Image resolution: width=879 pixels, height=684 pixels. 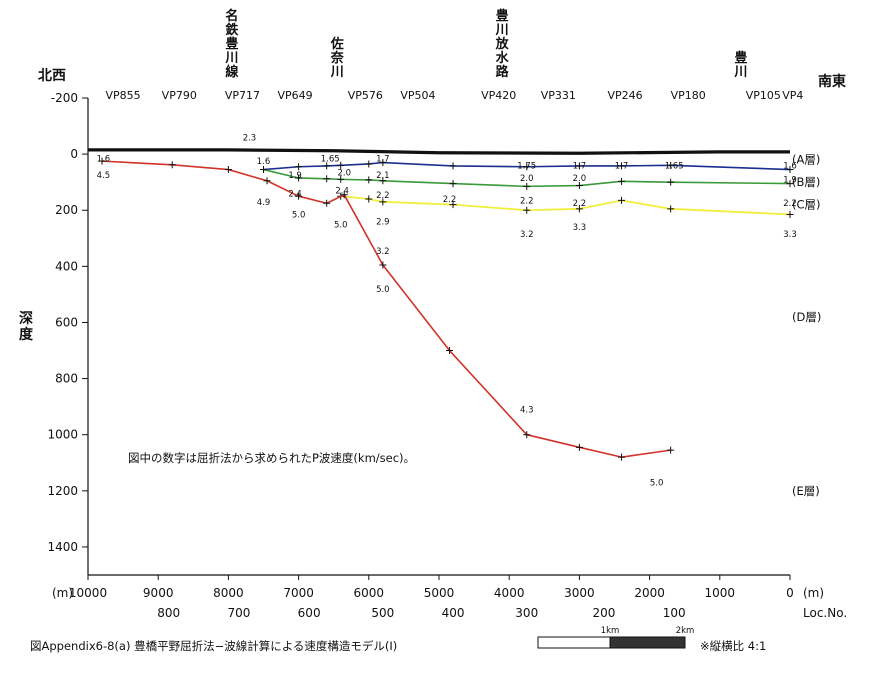 I want to click on scale-bar-label-1: 1km, so click(x=610, y=631).